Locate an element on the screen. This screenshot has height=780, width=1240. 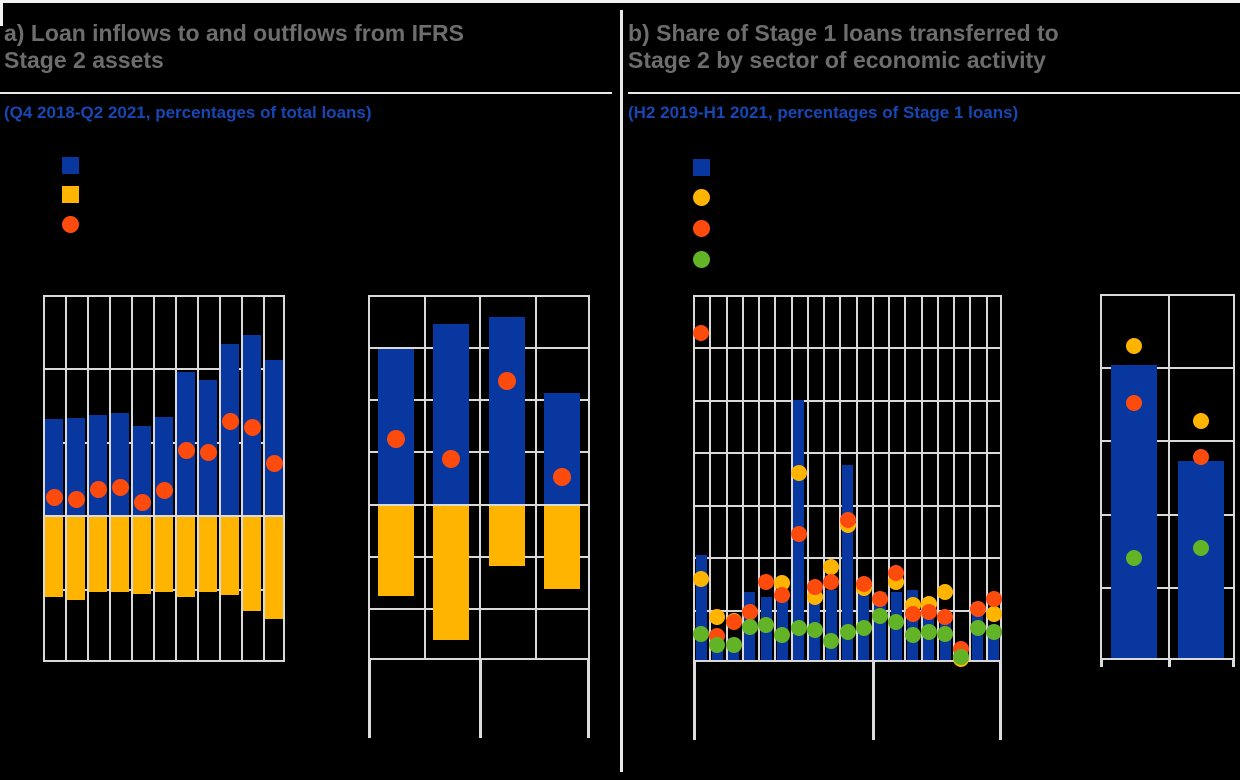
legend-a-blue-square-icon is located at coordinates (70, 165).